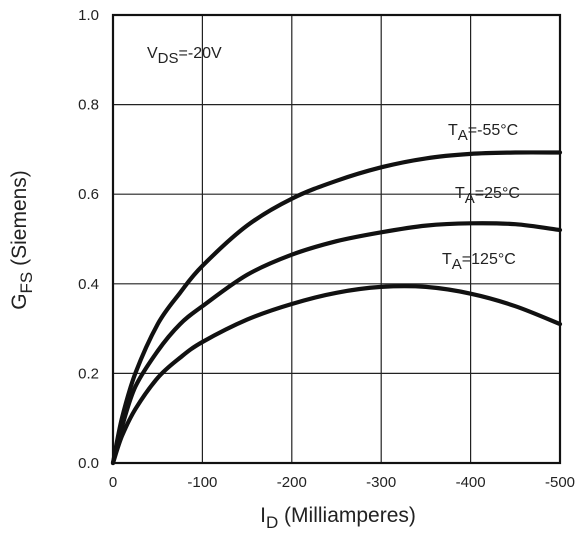 Image resolution: width=580 pixels, height=538 pixels. I want to click on y-tick-labels: 0.0 0.2 0.4 0.6 0.8 1.0, so click(88, 239).